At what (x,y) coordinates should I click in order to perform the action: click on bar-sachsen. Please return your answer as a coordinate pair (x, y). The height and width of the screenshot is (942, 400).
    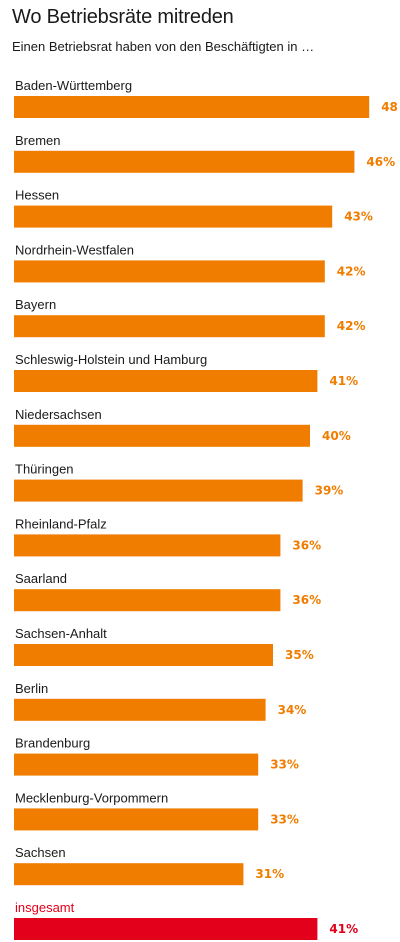
    Looking at the image, I should click on (129, 874).